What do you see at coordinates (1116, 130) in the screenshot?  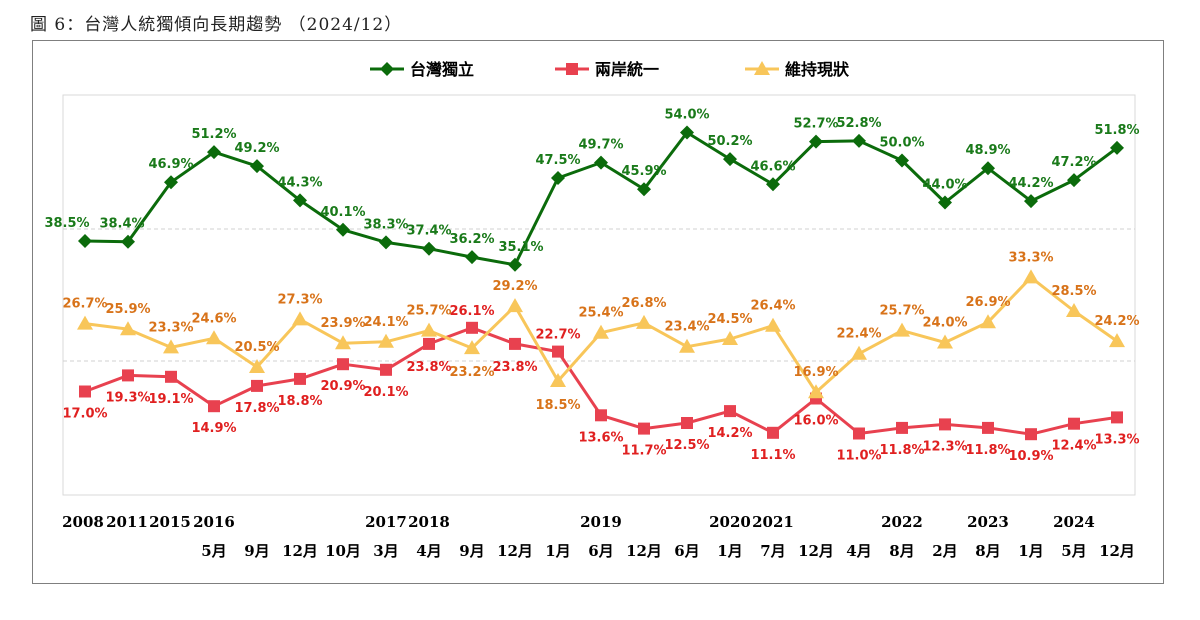 I see `data-label-0-24: 51.8%` at bounding box center [1116, 130].